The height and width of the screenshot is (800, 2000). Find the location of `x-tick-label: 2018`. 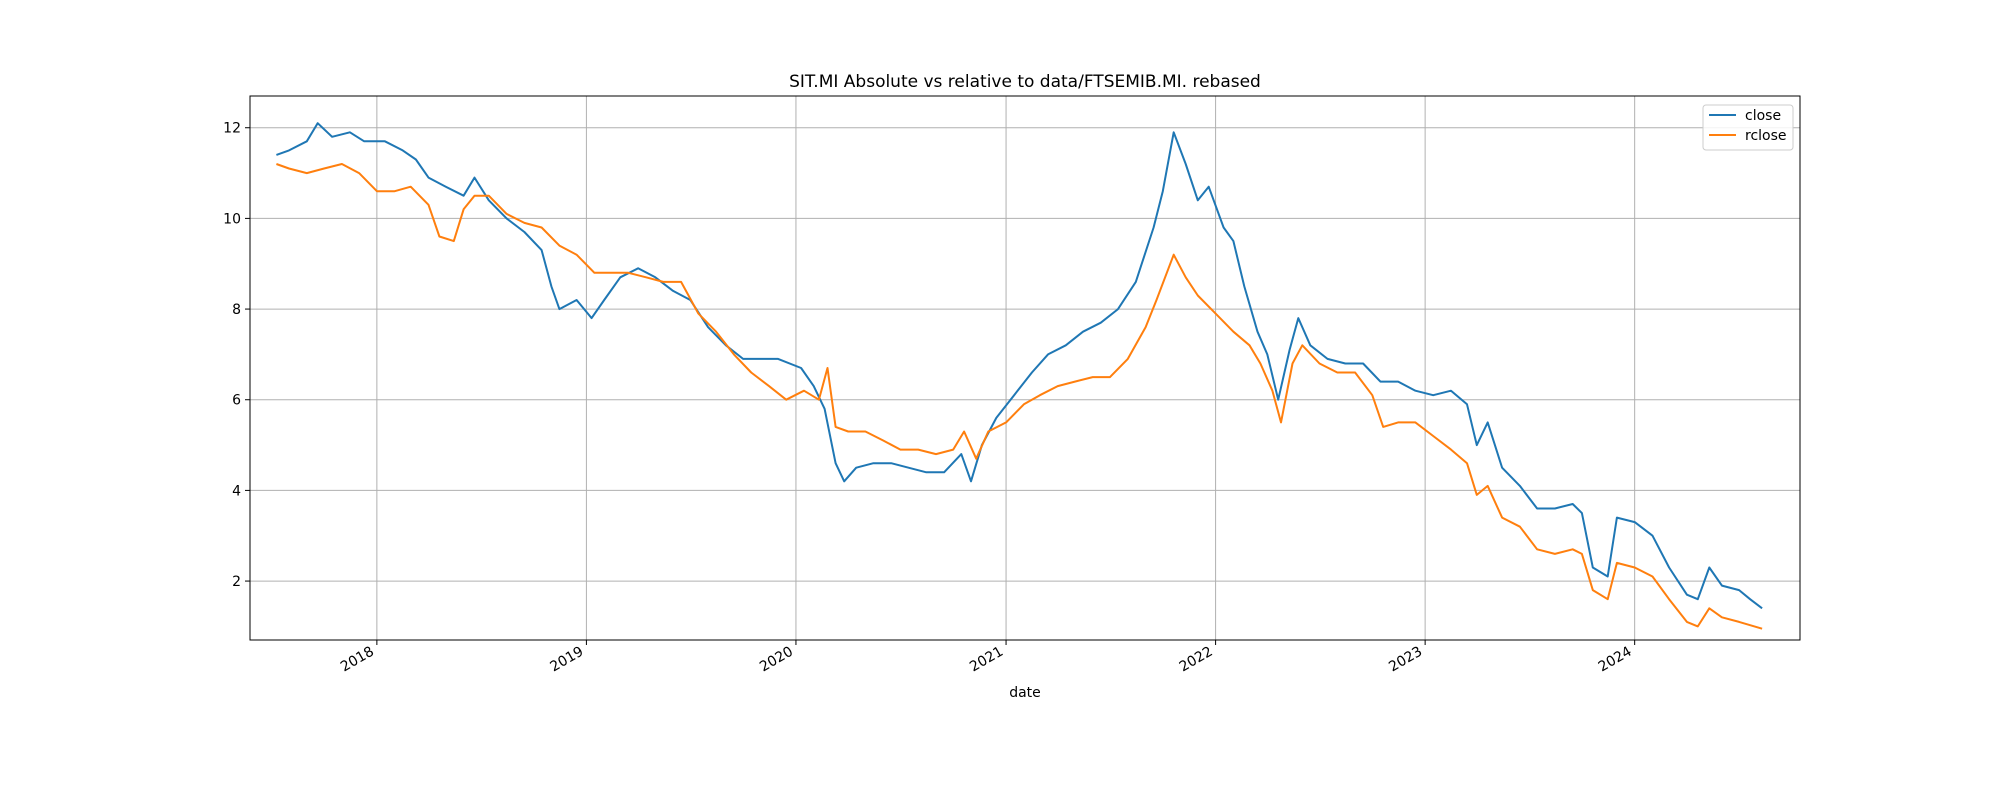

x-tick-label: 2018 is located at coordinates (357, 660).